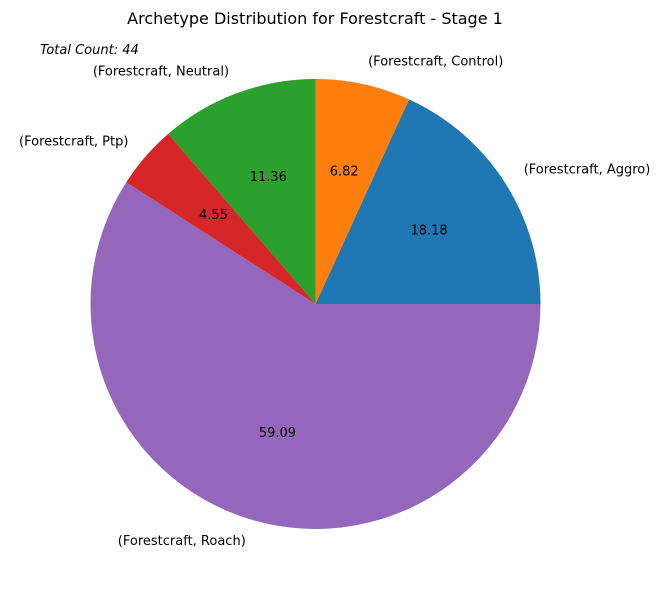 Image resolution: width=670 pixels, height=590 pixels. What do you see at coordinates (435, 62) in the screenshot?
I see `pie-category-label: (Forestcraft, Control)` at bounding box center [435, 62].